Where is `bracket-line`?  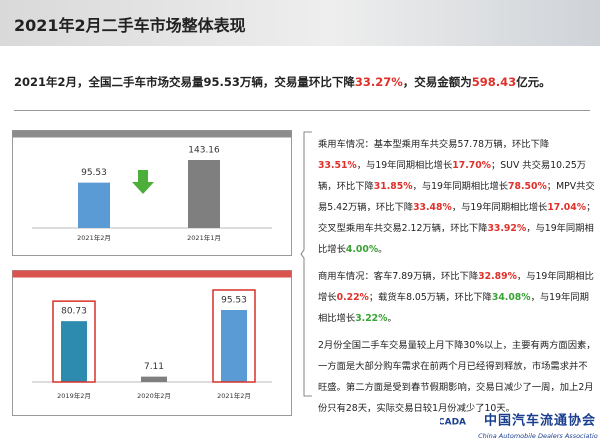
bracket-line is located at coordinates (306, 264).